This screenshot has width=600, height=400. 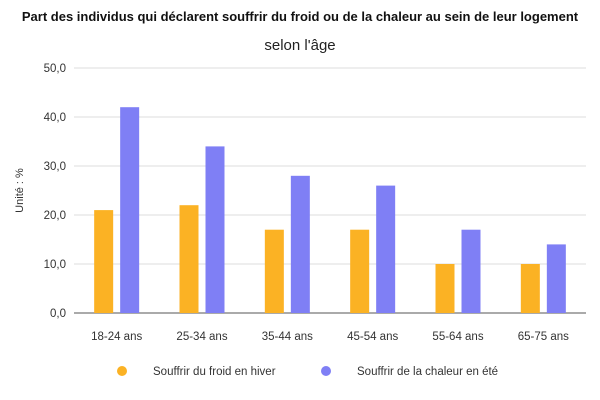 I want to click on chart-subtitle: selon l'âge, so click(x=300, y=45).